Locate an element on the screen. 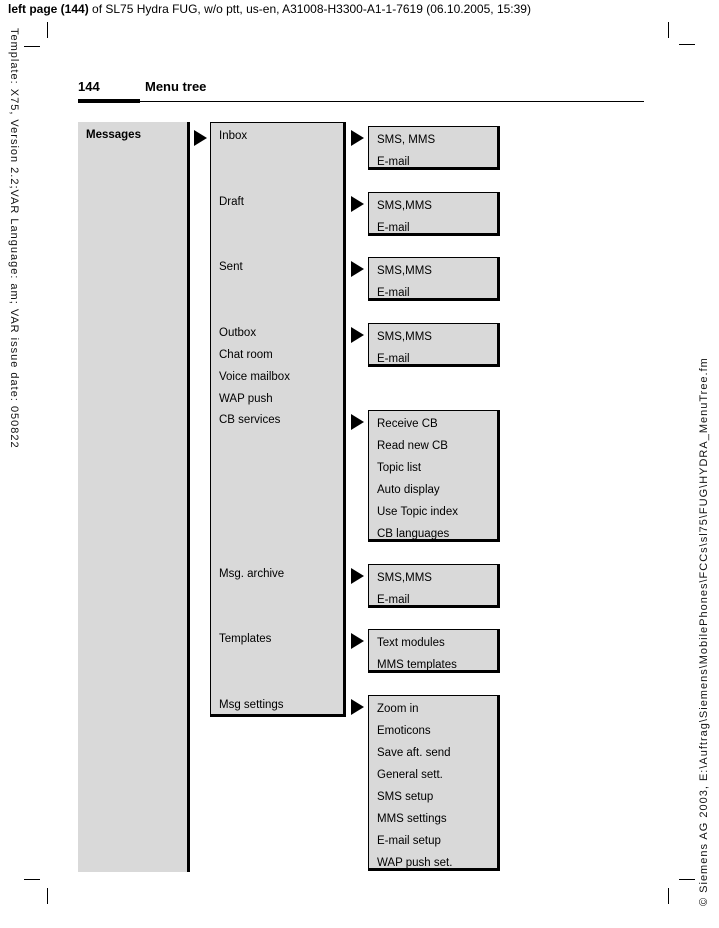  submenu-line: Auto display is located at coordinates (408, 490).